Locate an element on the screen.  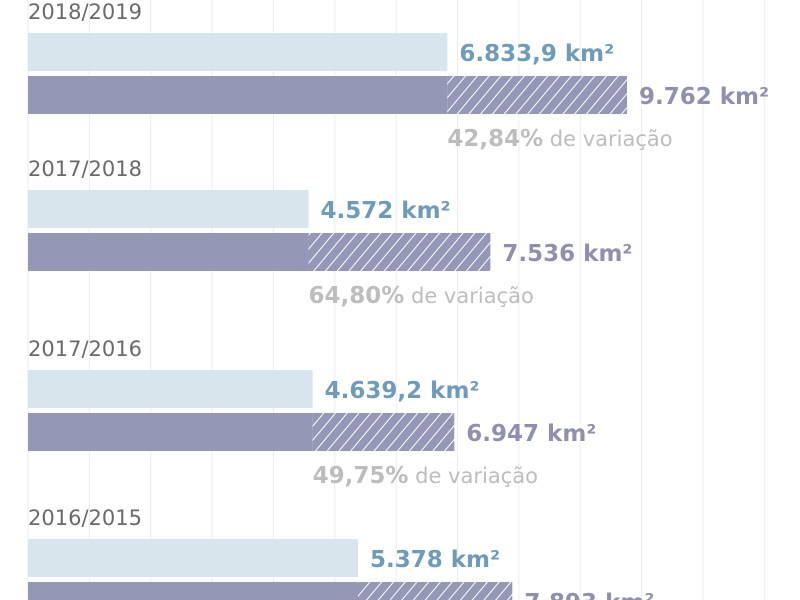
value-label-second: 7.893 km² is located at coordinates (589, 595).